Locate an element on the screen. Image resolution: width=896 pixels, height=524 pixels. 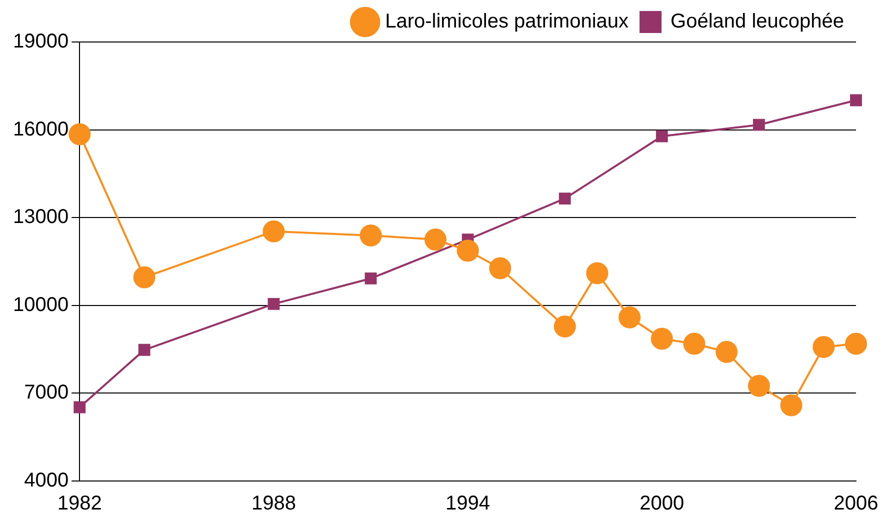
y-tick-label: 7000 is located at coordinates (46, 393).